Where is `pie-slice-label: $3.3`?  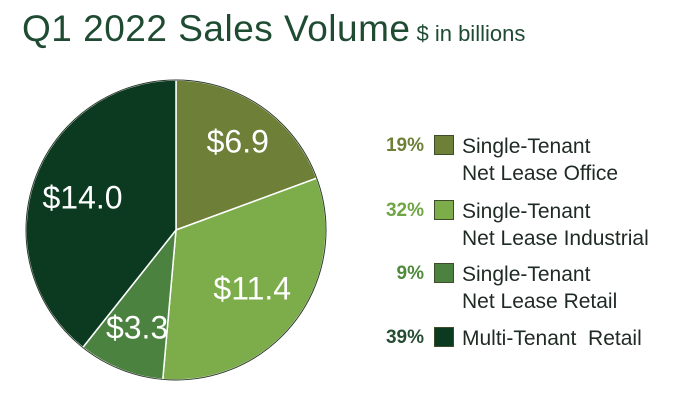 pie-slice-label: $3.3 is located at coordinates (137, 328).